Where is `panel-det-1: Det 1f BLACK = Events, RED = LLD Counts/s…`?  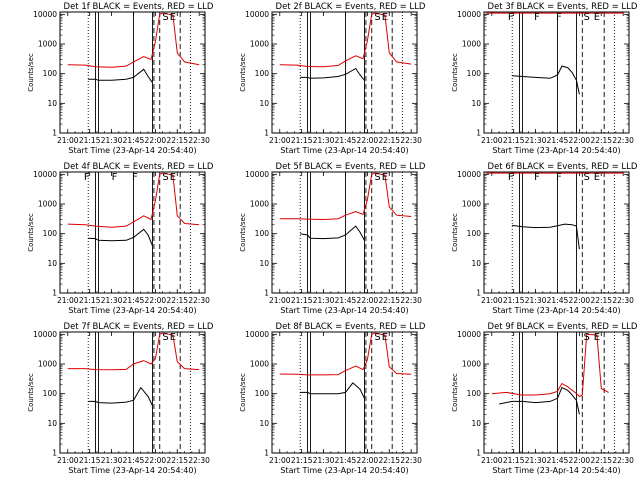
panel-det-1: Det 1f BLACK = Events, RED = LLD Counts/s… is located at coordinates (120, 78).